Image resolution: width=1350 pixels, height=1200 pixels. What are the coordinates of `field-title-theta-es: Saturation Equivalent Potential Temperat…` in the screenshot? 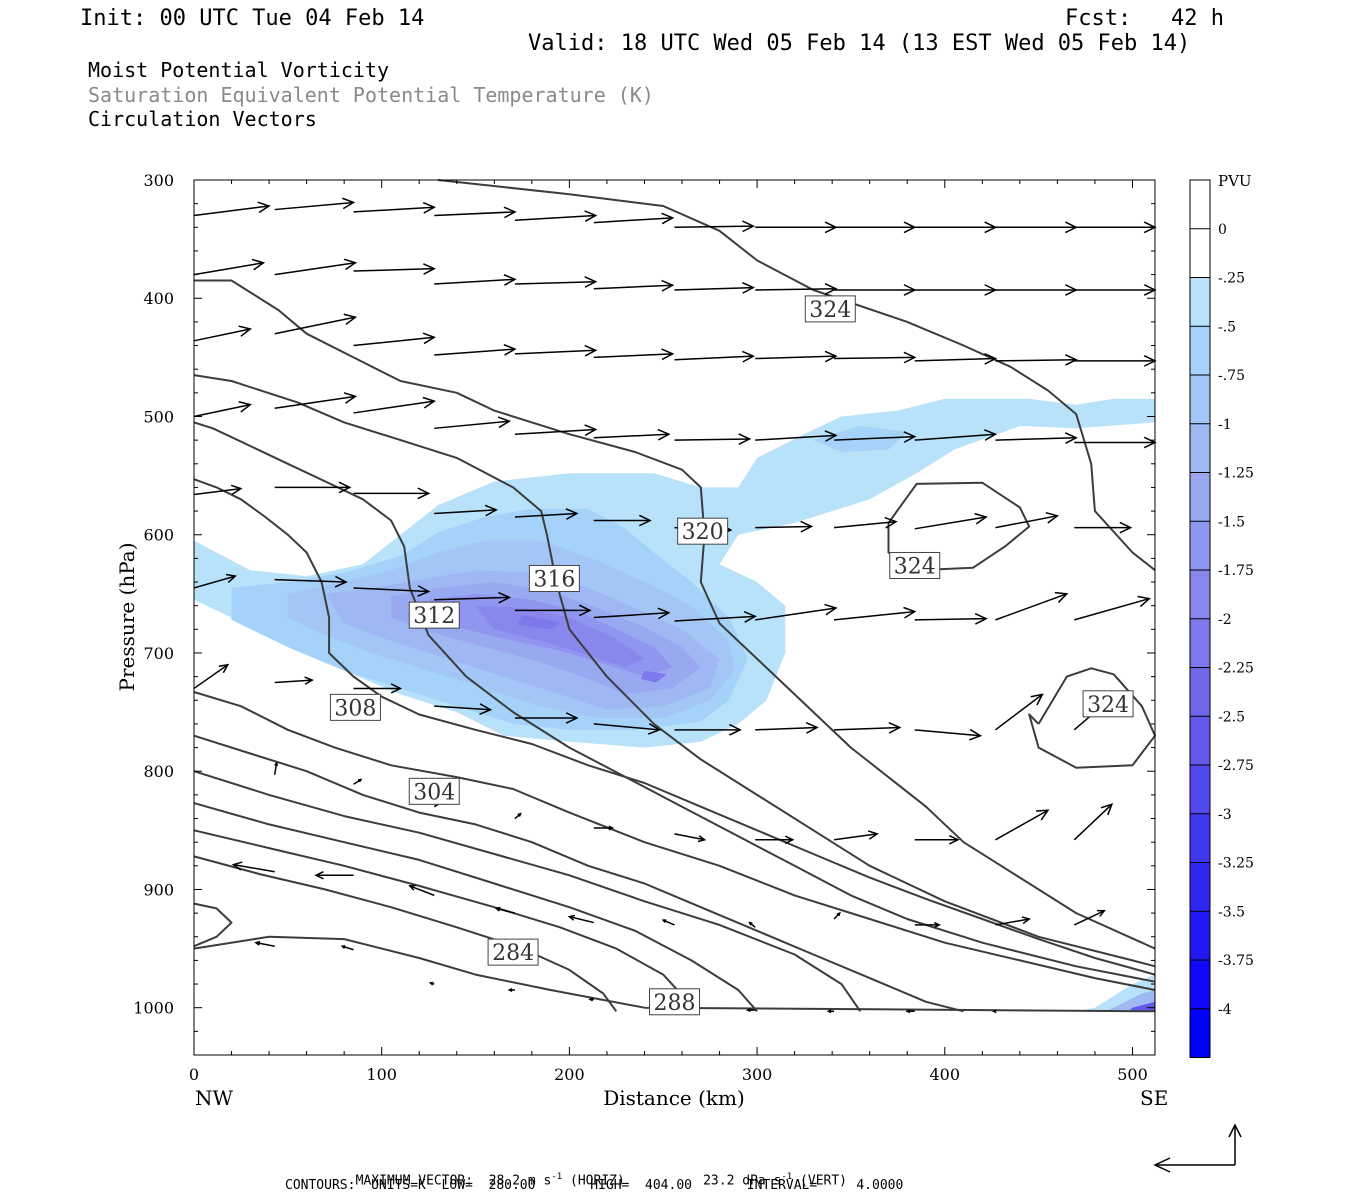 It's located at (371, 95).